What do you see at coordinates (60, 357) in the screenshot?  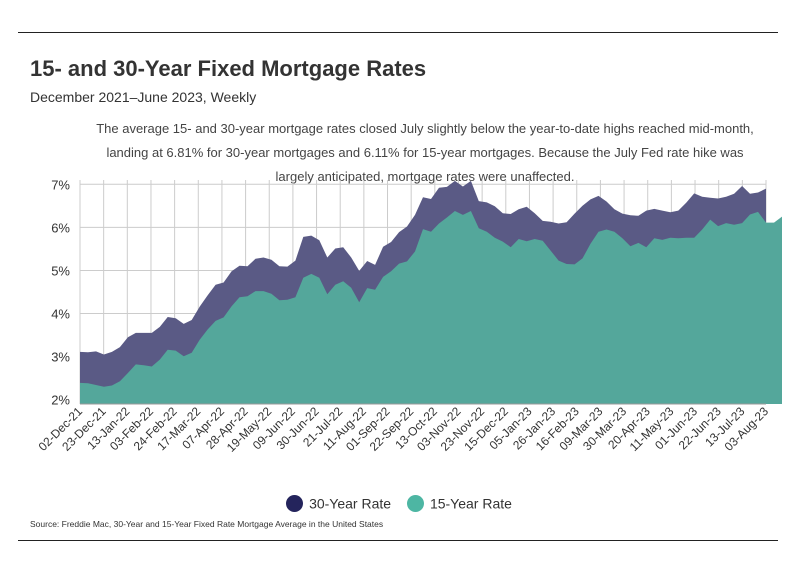 I see `y-tick-label: 3%` at bounding box center [60, 357].